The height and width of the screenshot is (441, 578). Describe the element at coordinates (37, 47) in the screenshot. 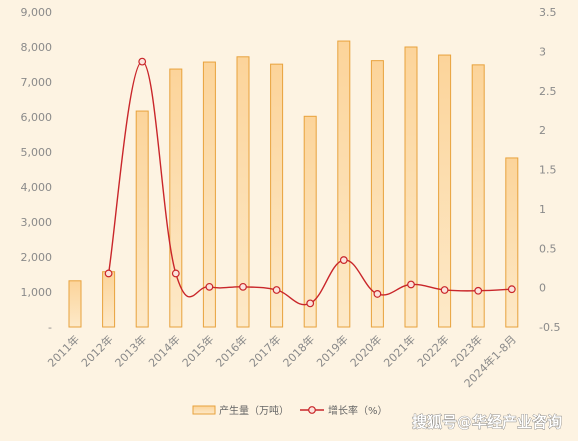

I see `y-left-tick-label: 8,000` at that location.